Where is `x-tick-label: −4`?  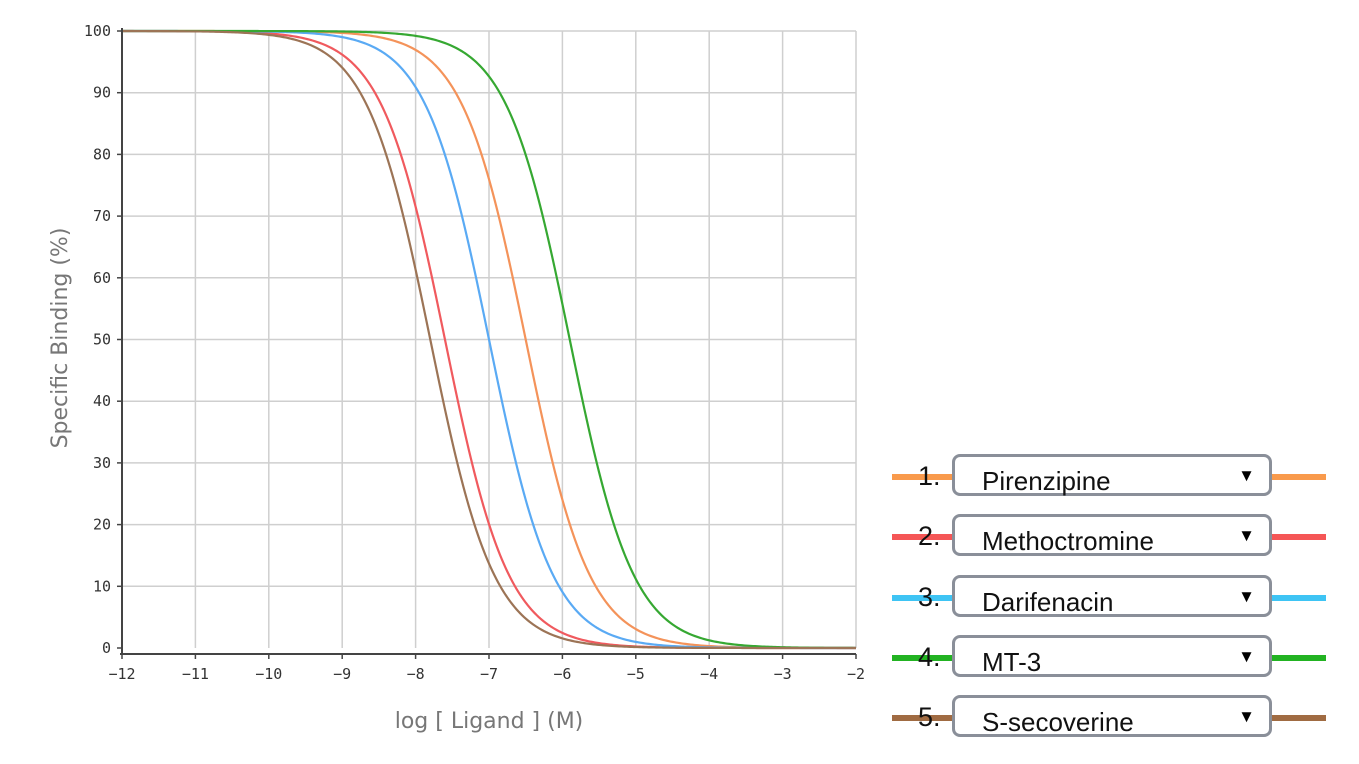
x-tick-label: −4 is located at coordinates (709, 674).